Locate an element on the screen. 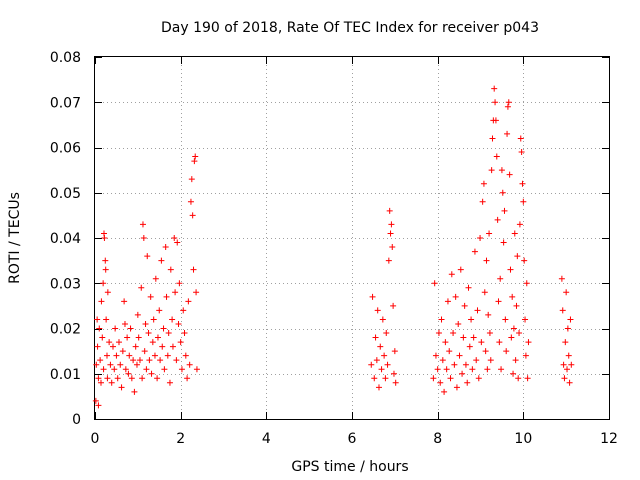  x-axis-label: GPS time / hours is located at coordinates (349, 467).